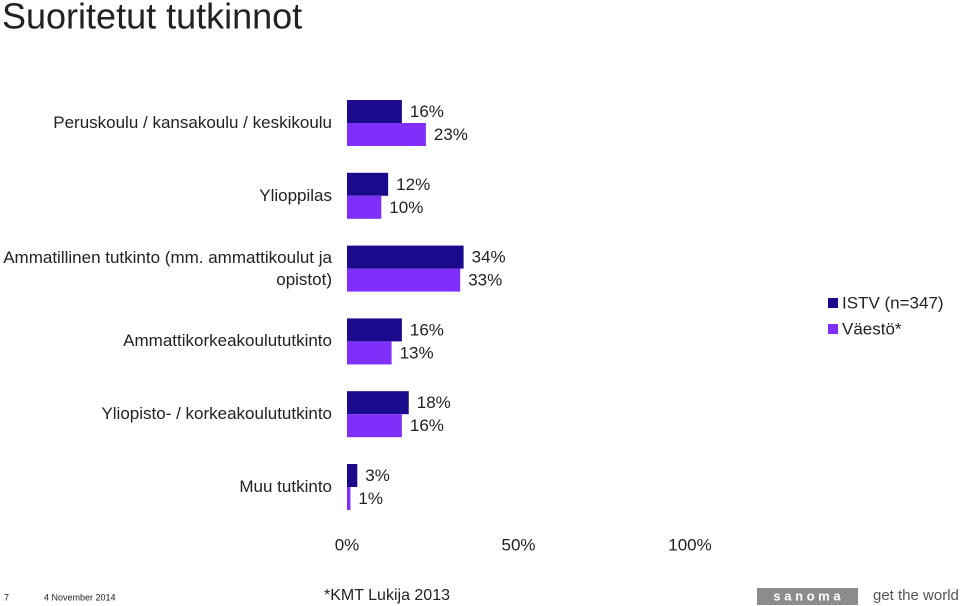  I want to click on value-label: 18%, so click(434, 402).